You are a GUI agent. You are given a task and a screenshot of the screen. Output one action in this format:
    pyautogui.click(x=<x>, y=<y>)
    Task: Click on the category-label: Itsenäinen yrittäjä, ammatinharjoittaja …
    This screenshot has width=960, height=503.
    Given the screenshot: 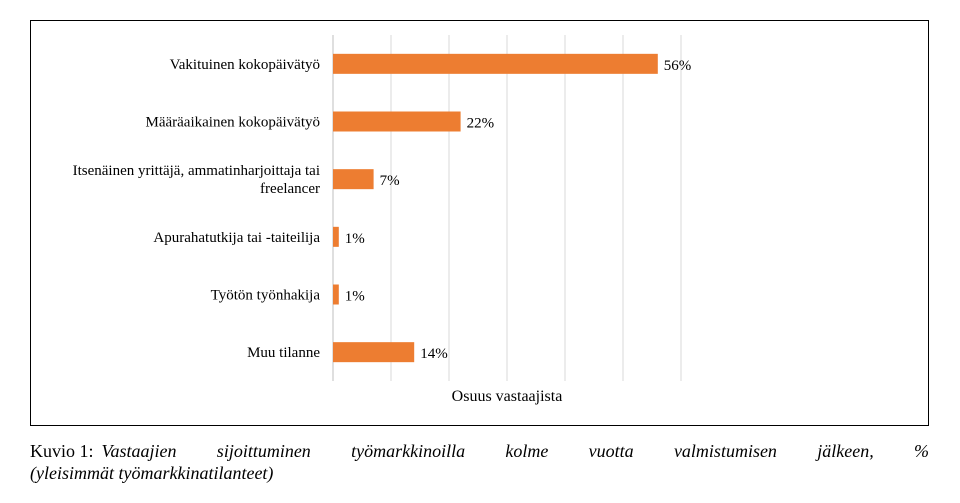 What is the action you would take?
    pyautogui.click(x=196, y=171)
    